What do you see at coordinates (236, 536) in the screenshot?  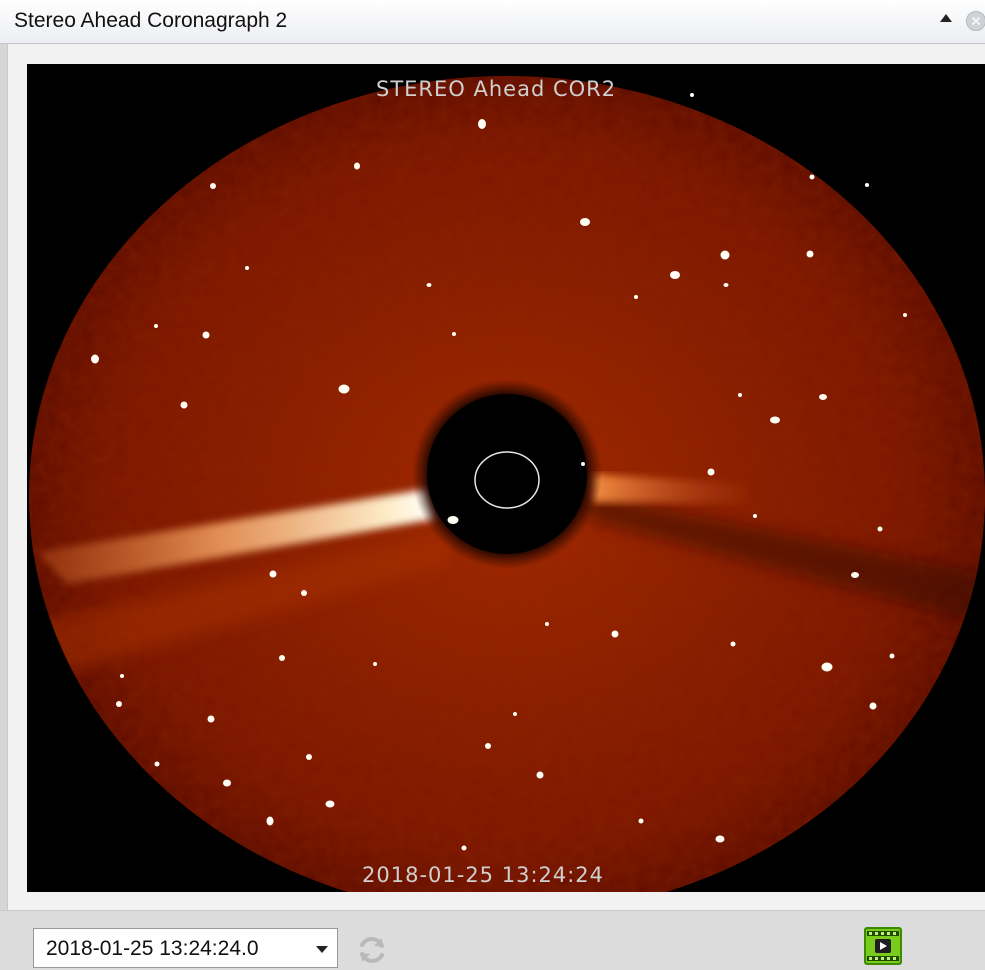 I see `streamer-west` at bounding box center [236, 536].